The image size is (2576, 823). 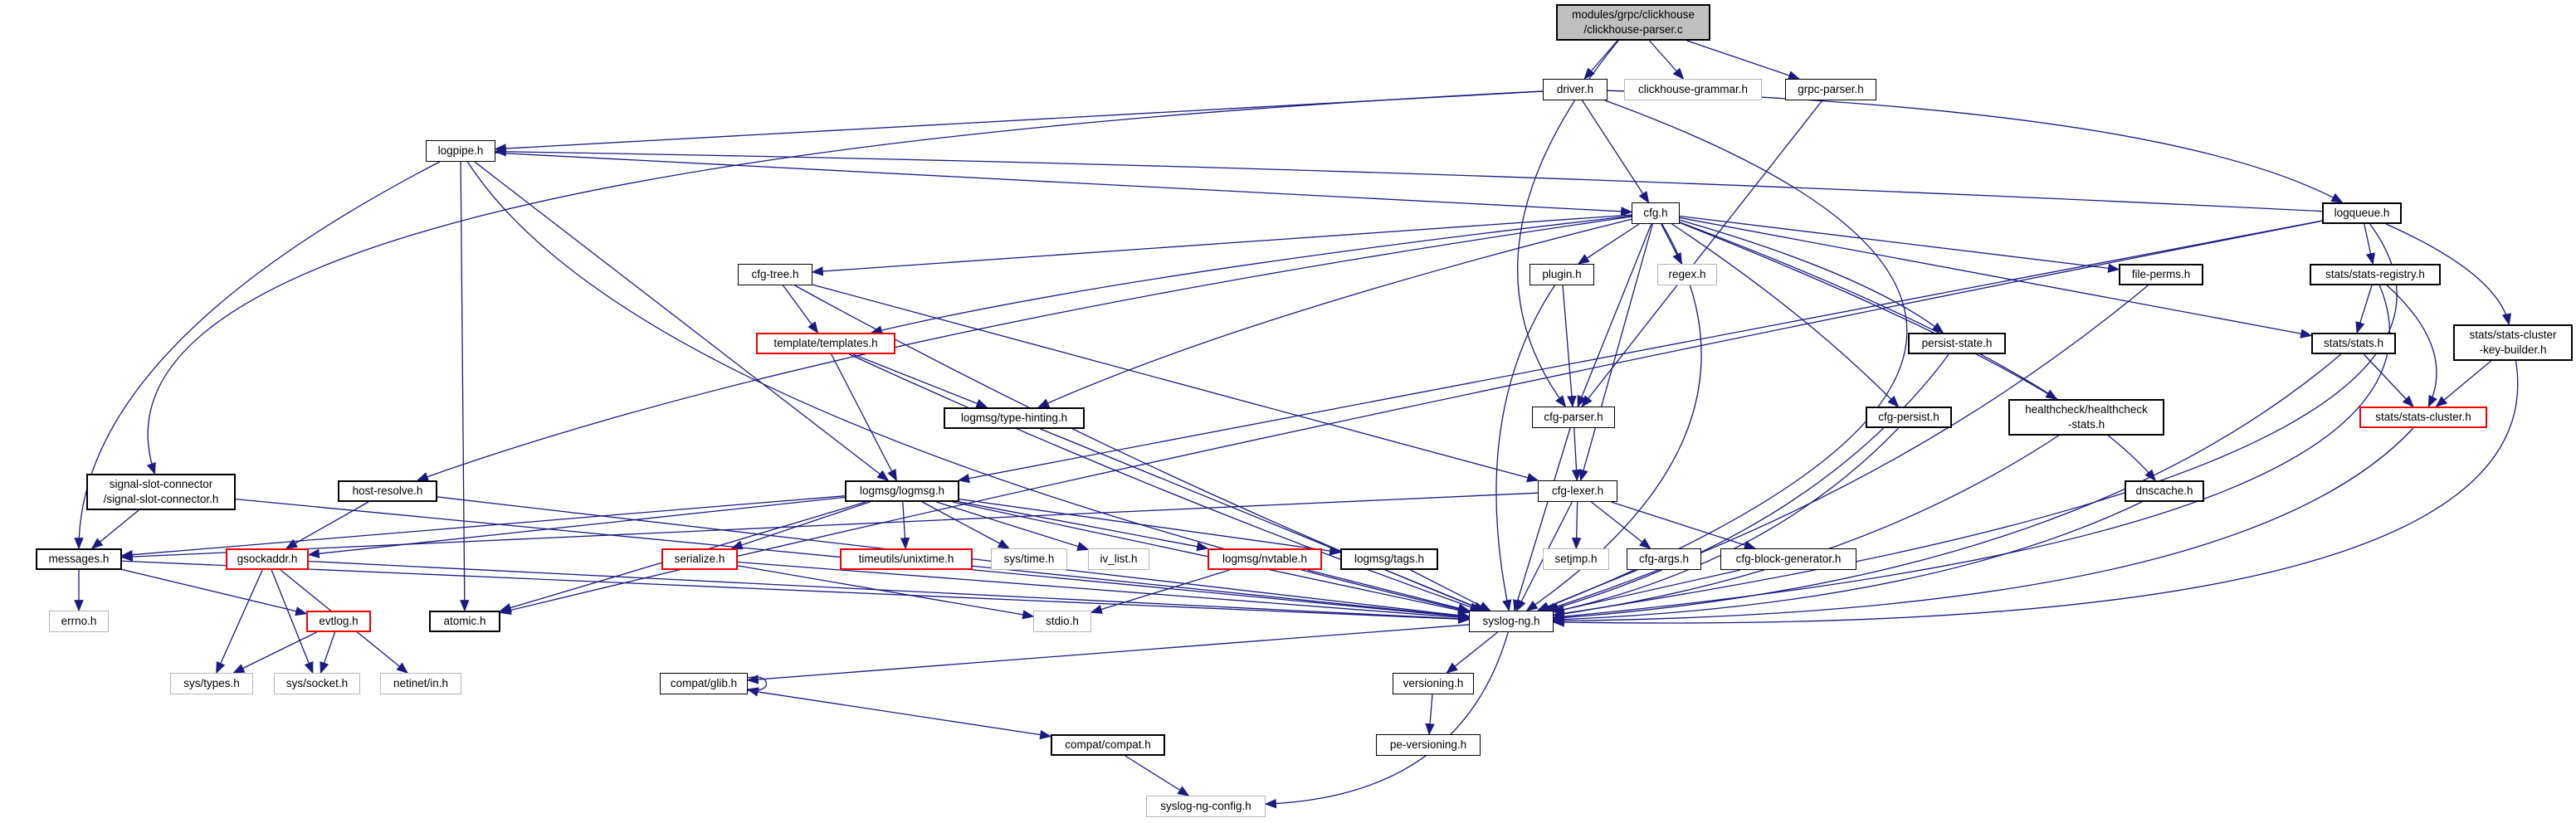 What do you see at coordinates (2376, 274) in the screenshot?
I see `graph-node-statsreg: stats/stats-registry.h` at bounding box center [2376, 274].